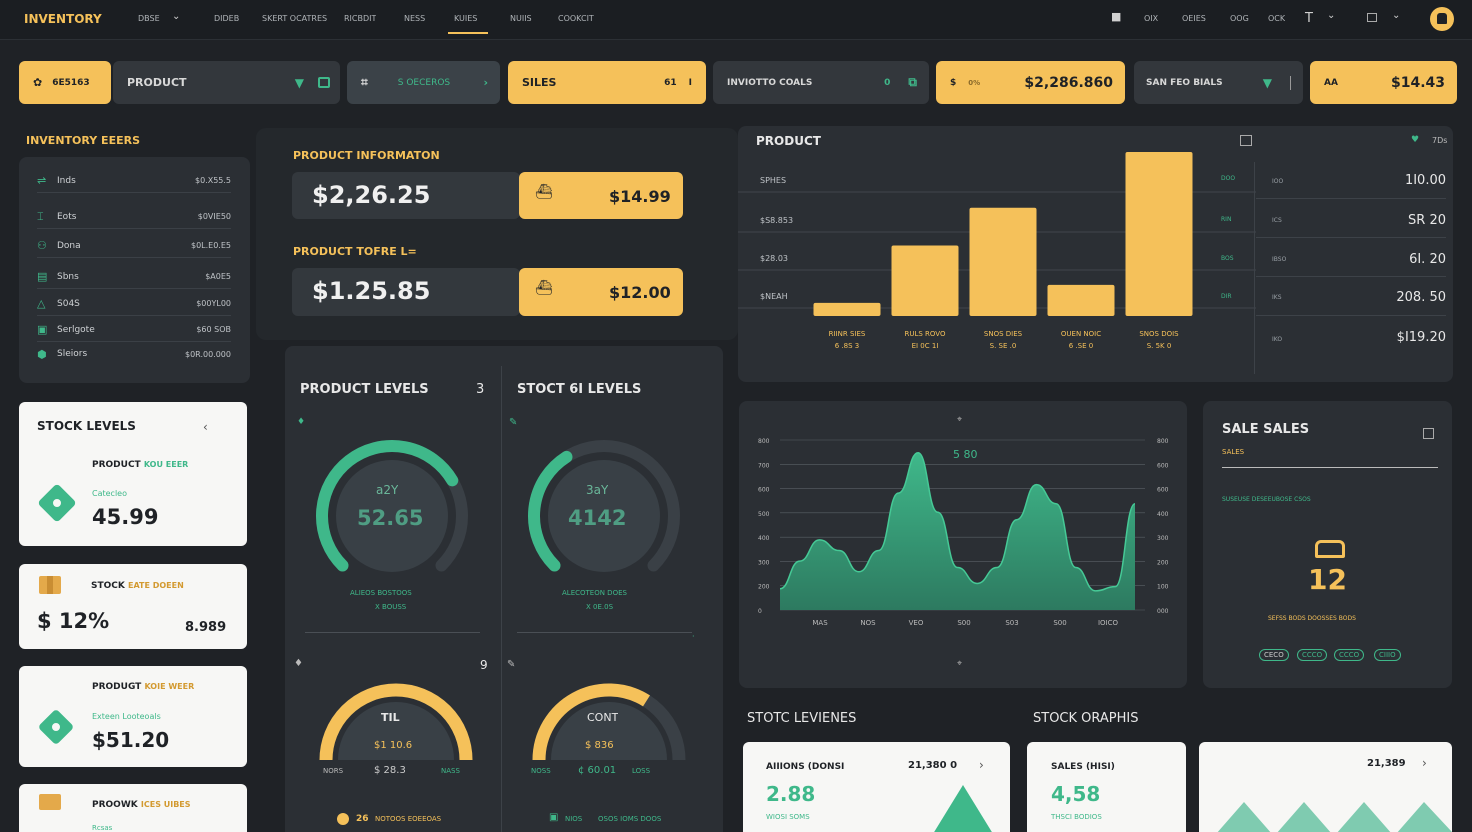  Describe the element at coordinates (868, 623) in the screenshot. I see `x-tick-label: NOS` at that location.